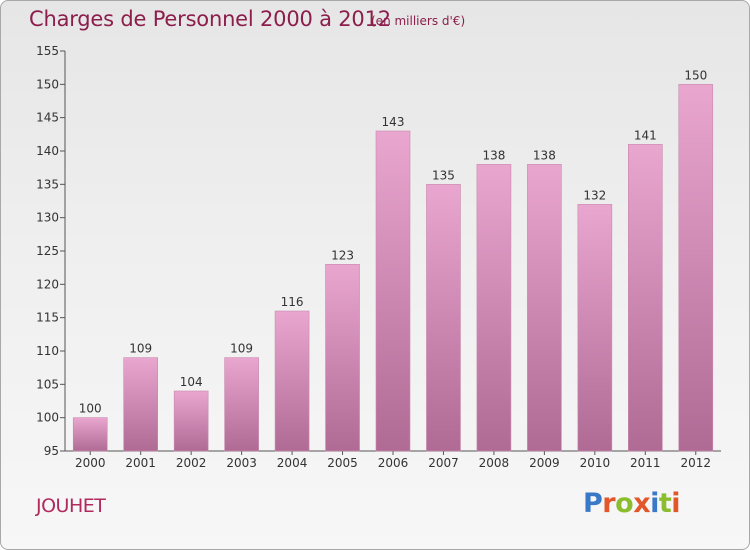  I want to click on proxiti-logo: Proxiti, so click(632, 503).